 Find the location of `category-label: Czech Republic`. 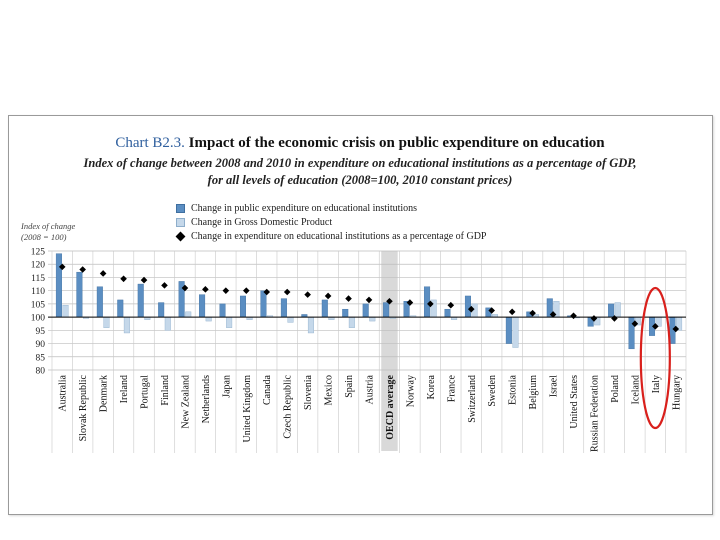

category-label: Czech Republic is located at coordinates (288, 406).